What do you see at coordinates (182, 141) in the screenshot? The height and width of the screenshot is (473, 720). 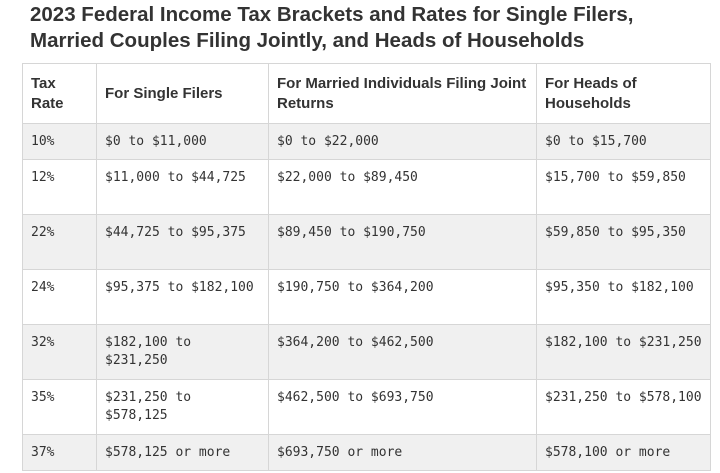 I see `cell-single: $0 to $11,000` at bounding box center [182, 141].